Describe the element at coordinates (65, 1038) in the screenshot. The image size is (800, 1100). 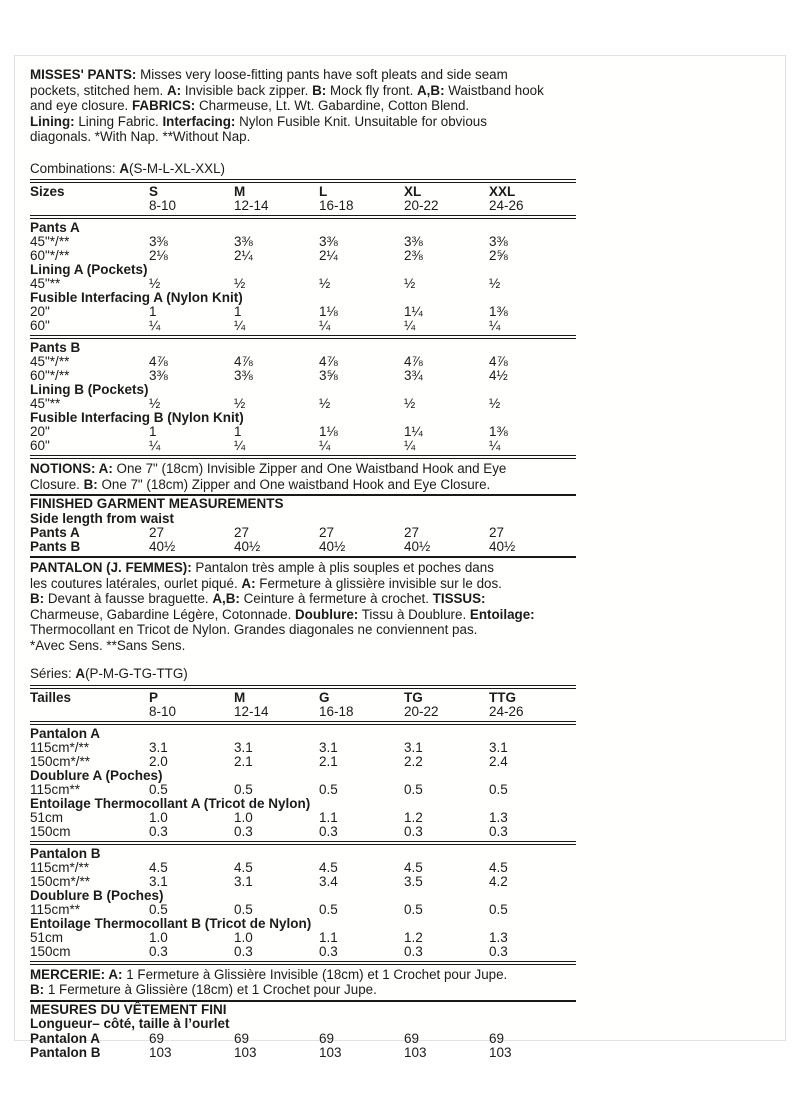
I see `row-label: Pantalon A` at that location.